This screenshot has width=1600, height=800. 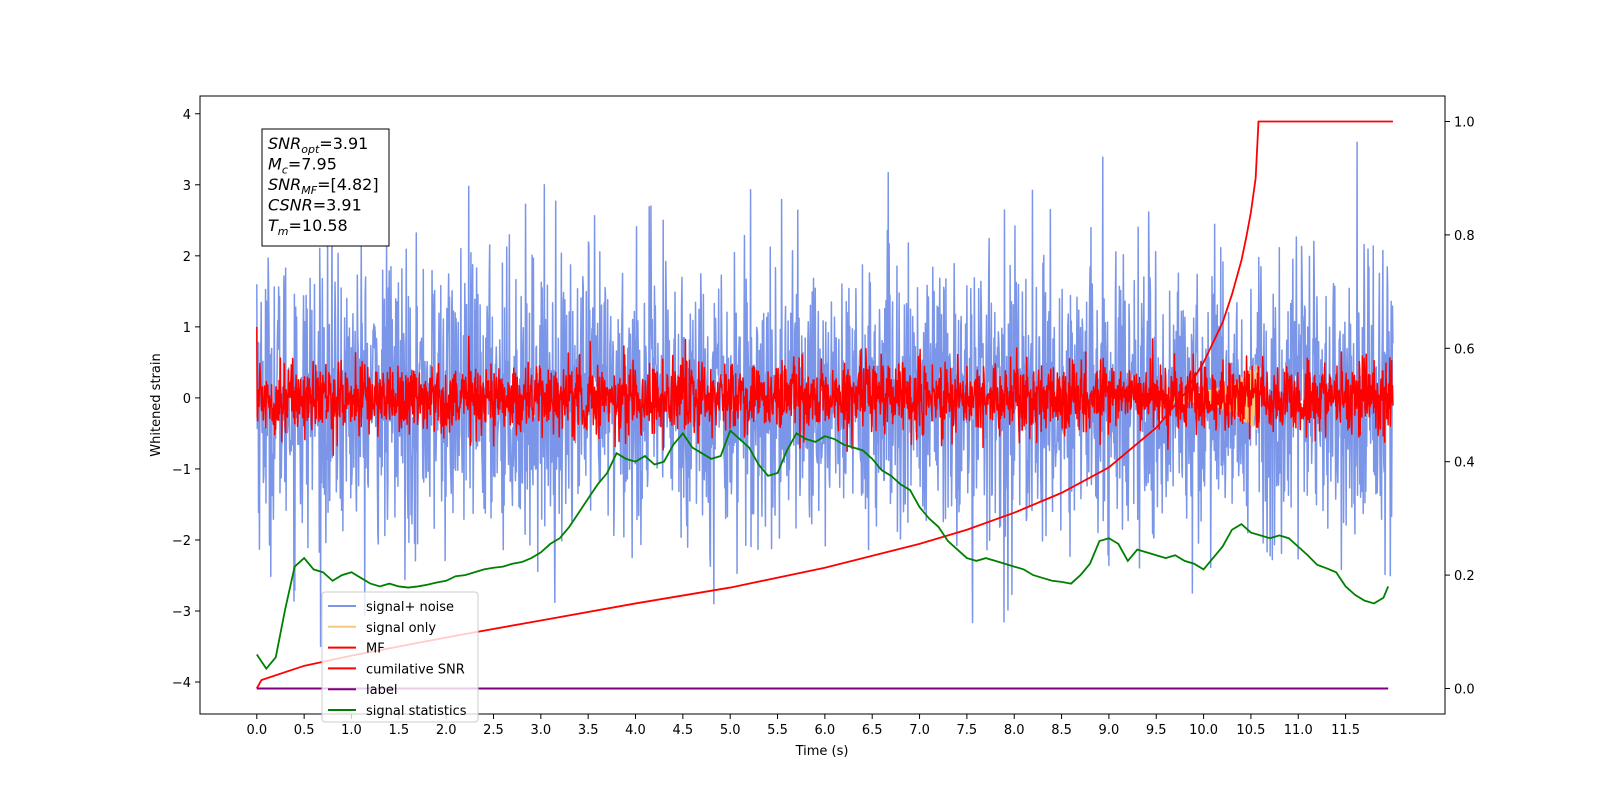 I want to click on y-tick-label: 4, so click(x=187, y=115).